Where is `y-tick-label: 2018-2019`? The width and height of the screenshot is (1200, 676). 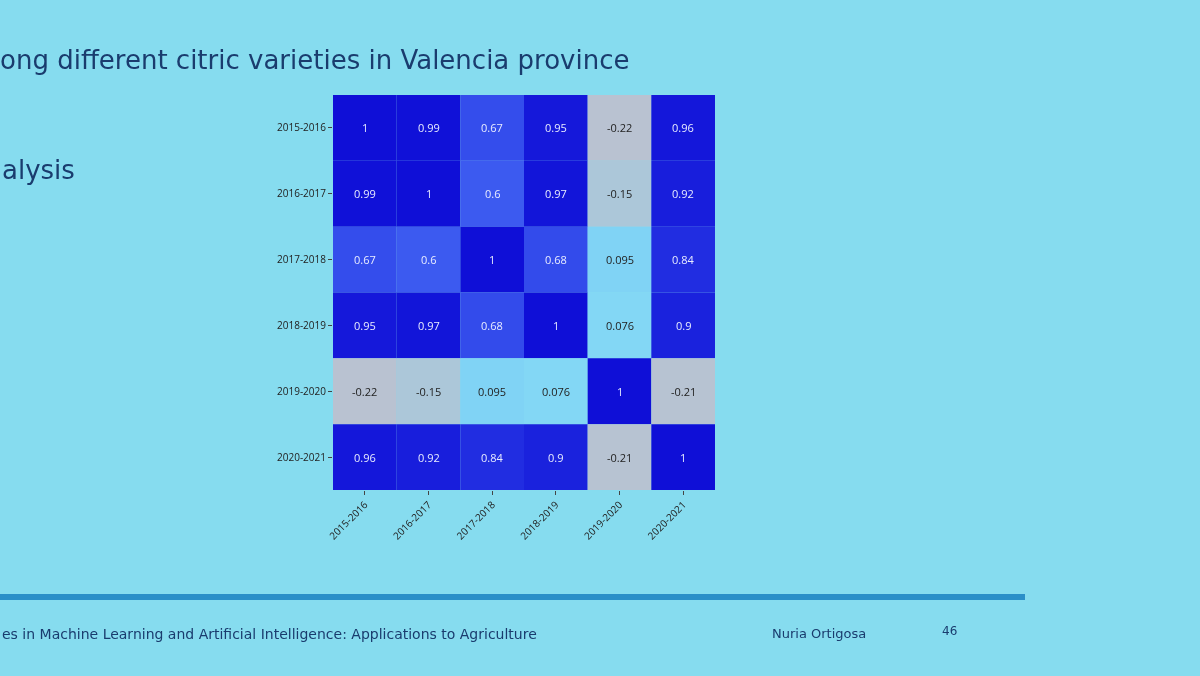 y-tick-label: 2018-2019 is located at coordinates (302, 324).